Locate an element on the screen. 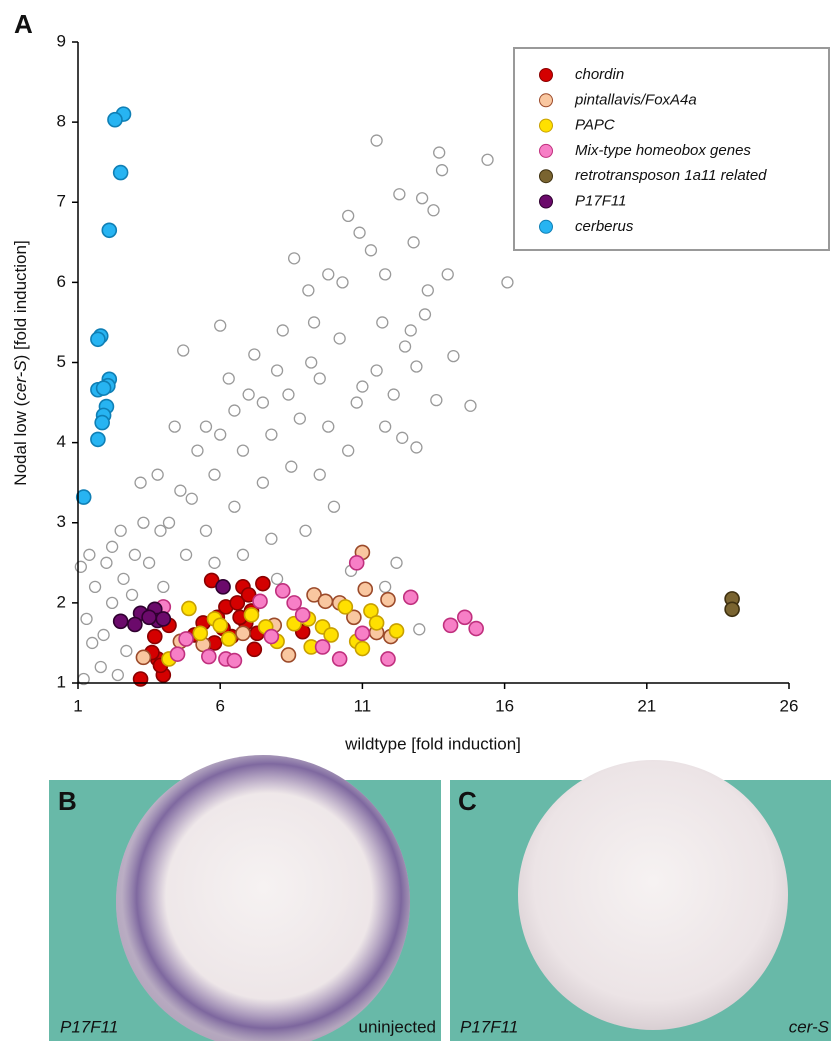 This screenshot has height=1041, width=831. panel-label: C is located at coordinates (467, 801).